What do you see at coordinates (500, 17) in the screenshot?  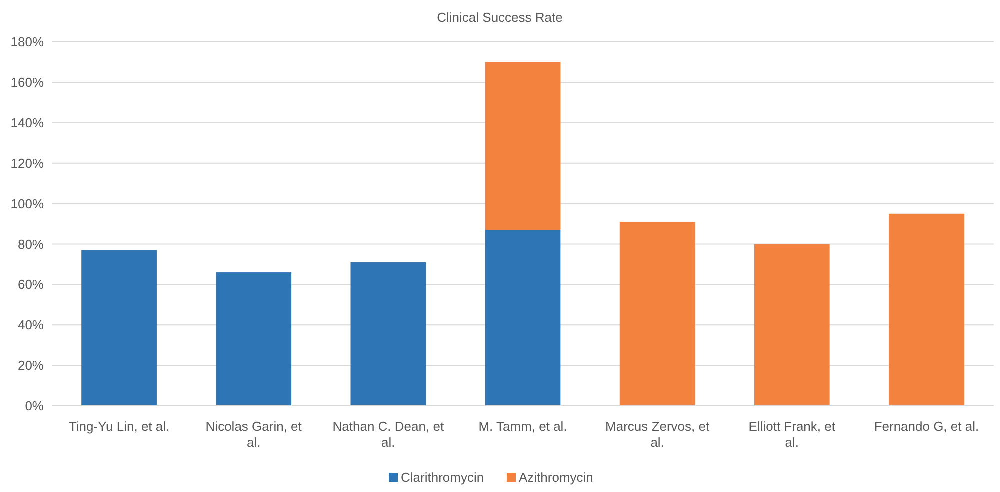 I see `chart-title: Clinical Success Rate` at bounding box center [500, 17].